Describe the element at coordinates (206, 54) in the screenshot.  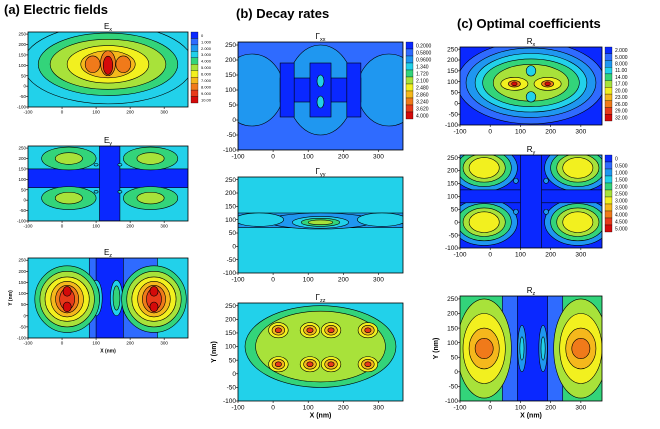
I see `legend-label: 3.000` at that location.